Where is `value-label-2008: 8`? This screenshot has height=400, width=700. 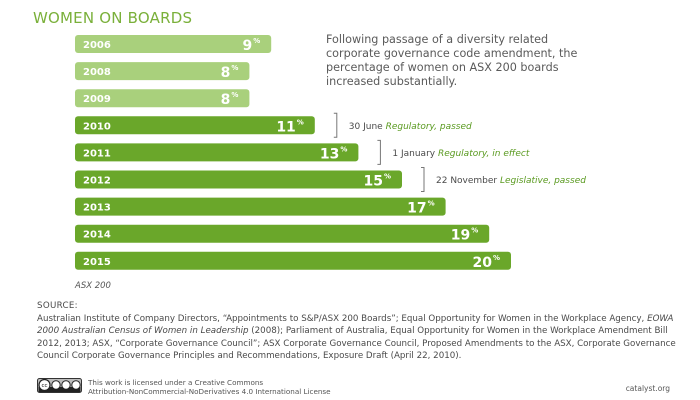
value-label-2008: 8 is located at coordinates (226, 73).